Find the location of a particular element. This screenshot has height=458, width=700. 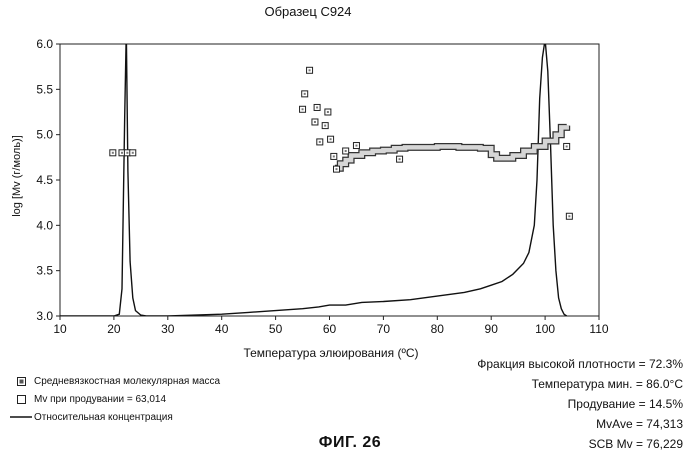

y-tick-label: 3.5 is located at coordinates (44, 271).